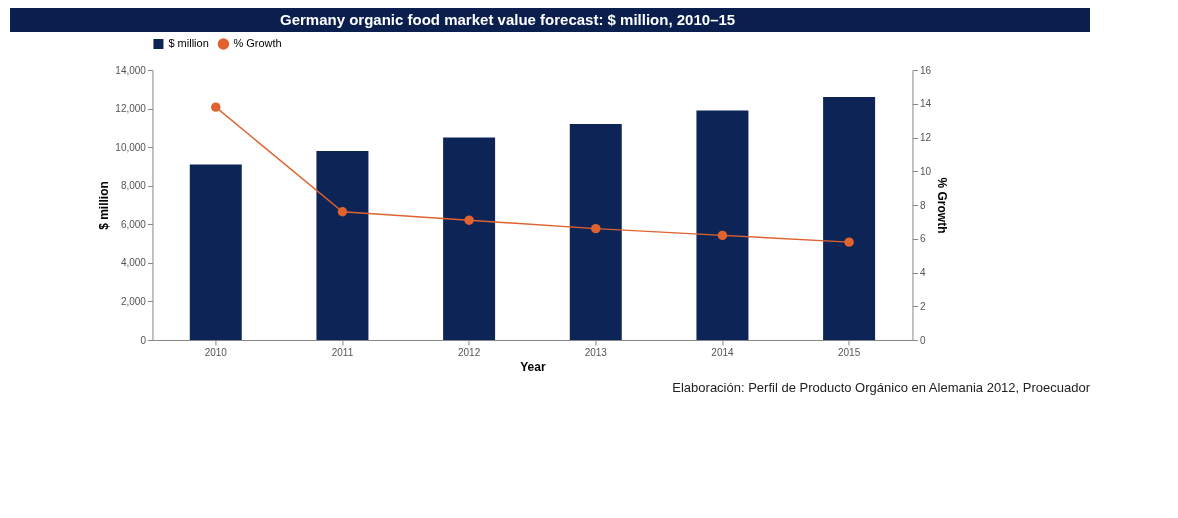 This screenshot has width=1178, height=518. What do you see at coordinates (925, 70) in the screenshot?
I see `y2-tick-label: 16` at bounding box center [925, 70].